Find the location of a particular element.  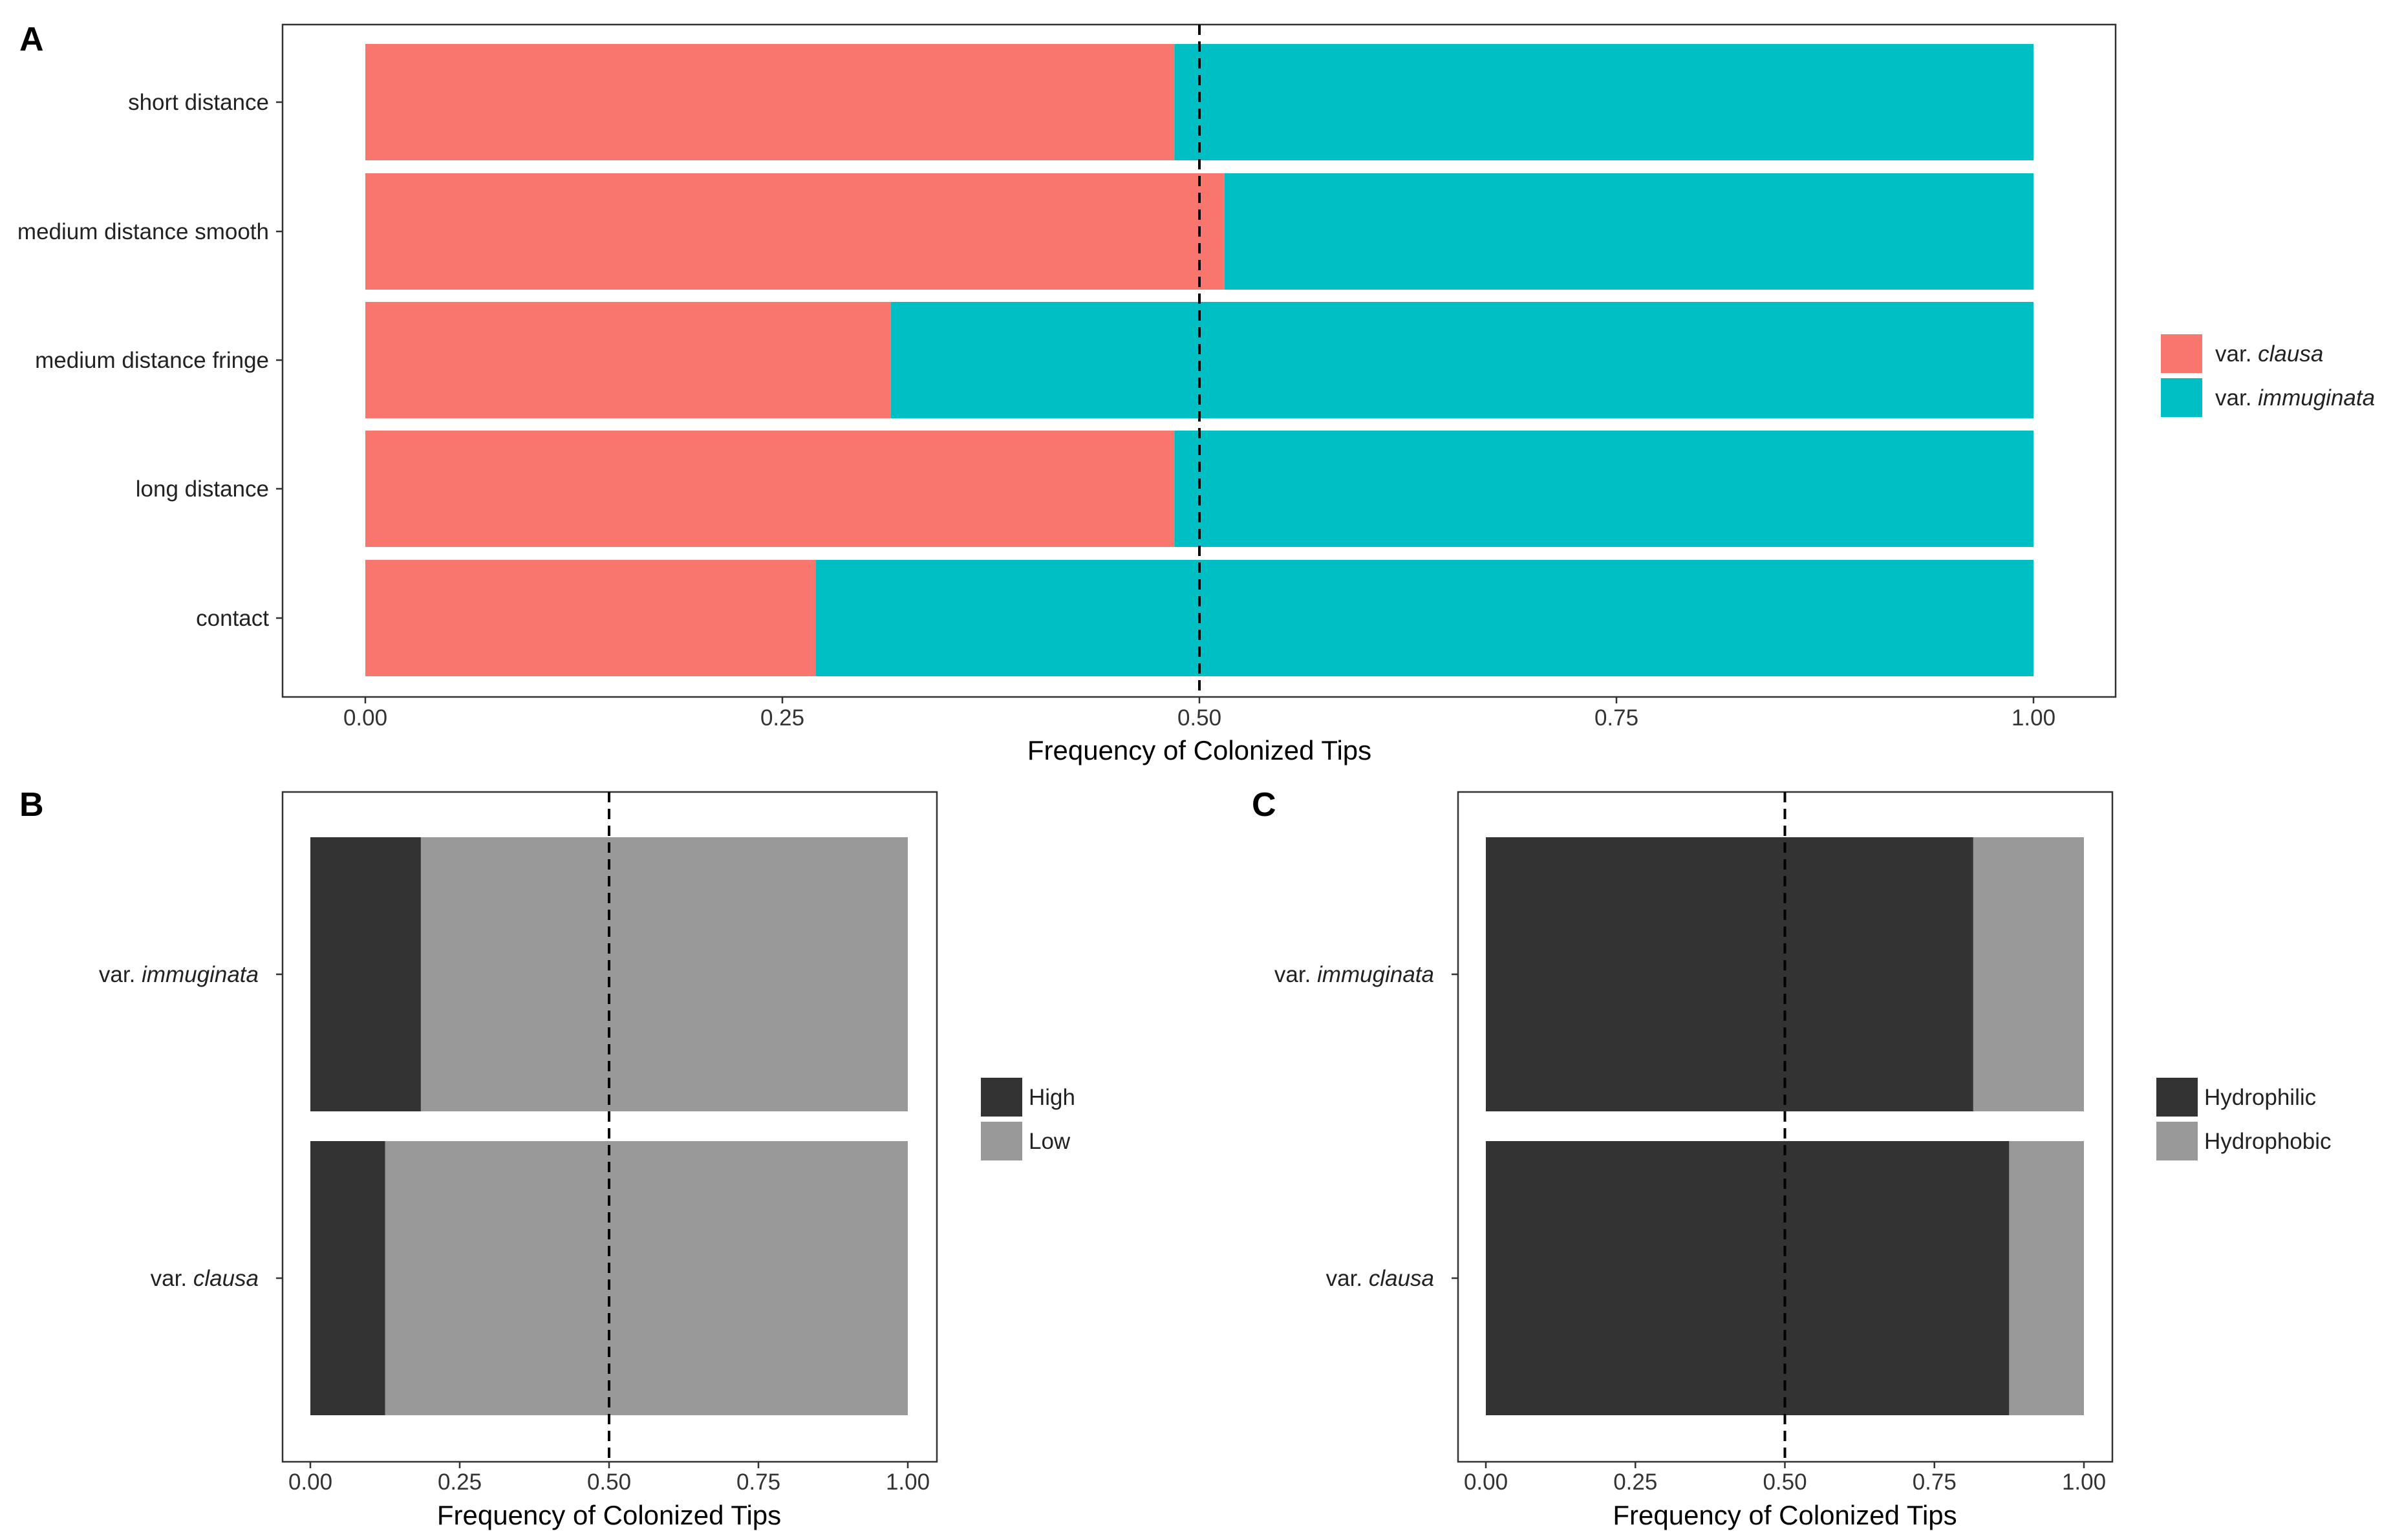

legend-label: Hydrophobic is located at coordinates (2268, 1141).